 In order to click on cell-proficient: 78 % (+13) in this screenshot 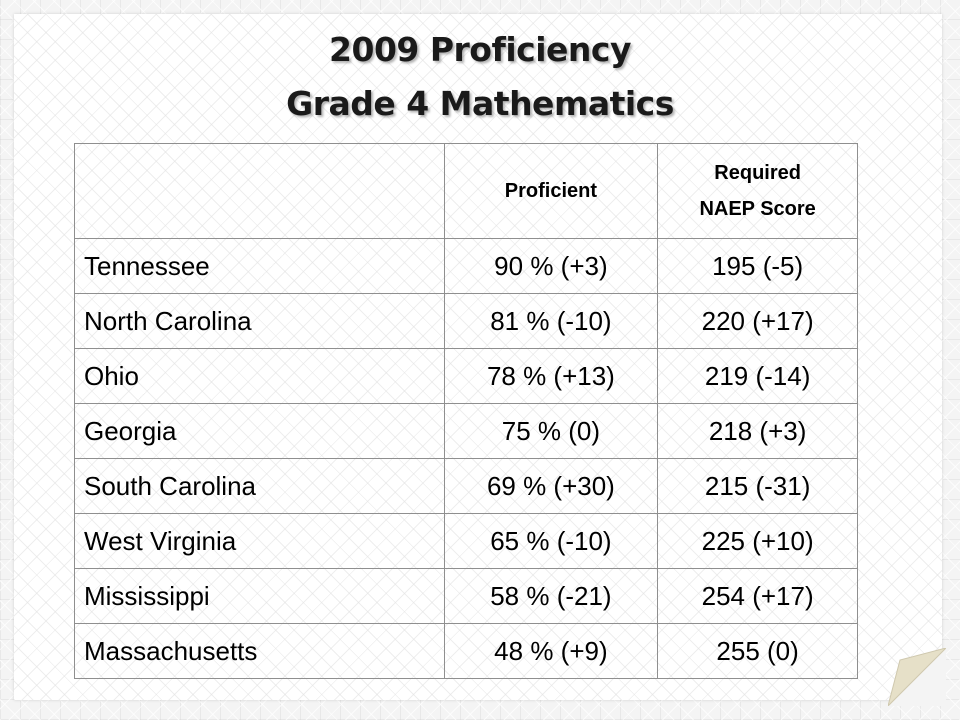, I will do `click(551, 376)`.